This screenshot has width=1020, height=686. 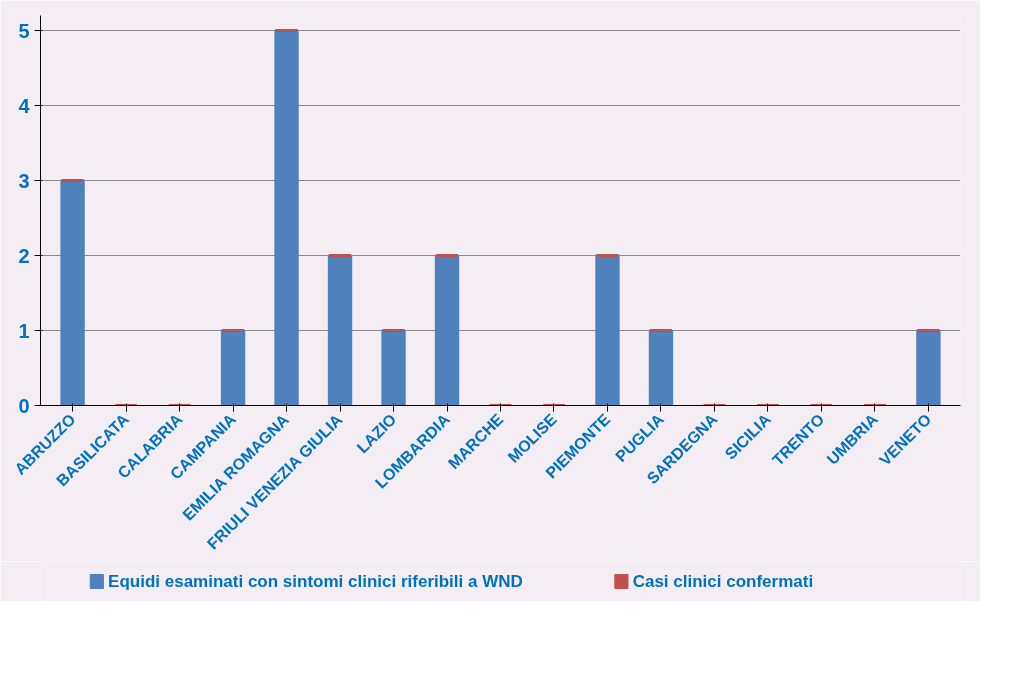 I want to click on y-tick-label: 2, so click(x=24, y=255).